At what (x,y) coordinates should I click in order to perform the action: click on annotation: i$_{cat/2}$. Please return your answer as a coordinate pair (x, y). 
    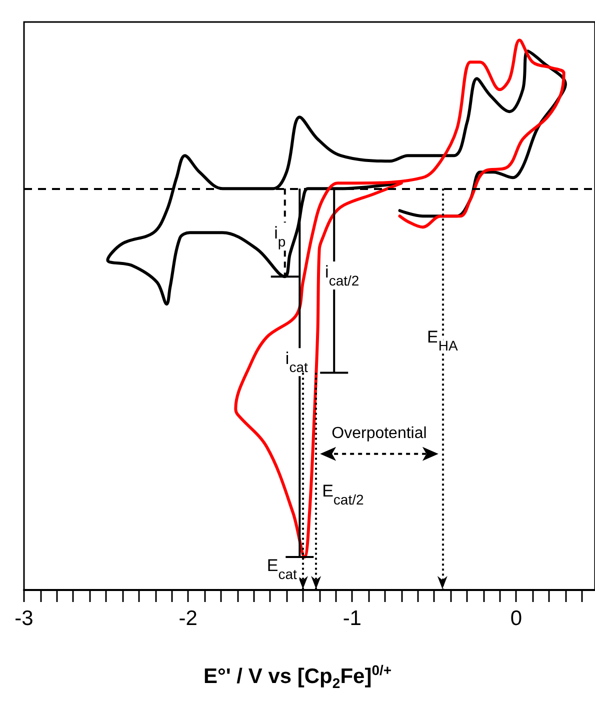
    Looking at the image, I should click on (342, 275).